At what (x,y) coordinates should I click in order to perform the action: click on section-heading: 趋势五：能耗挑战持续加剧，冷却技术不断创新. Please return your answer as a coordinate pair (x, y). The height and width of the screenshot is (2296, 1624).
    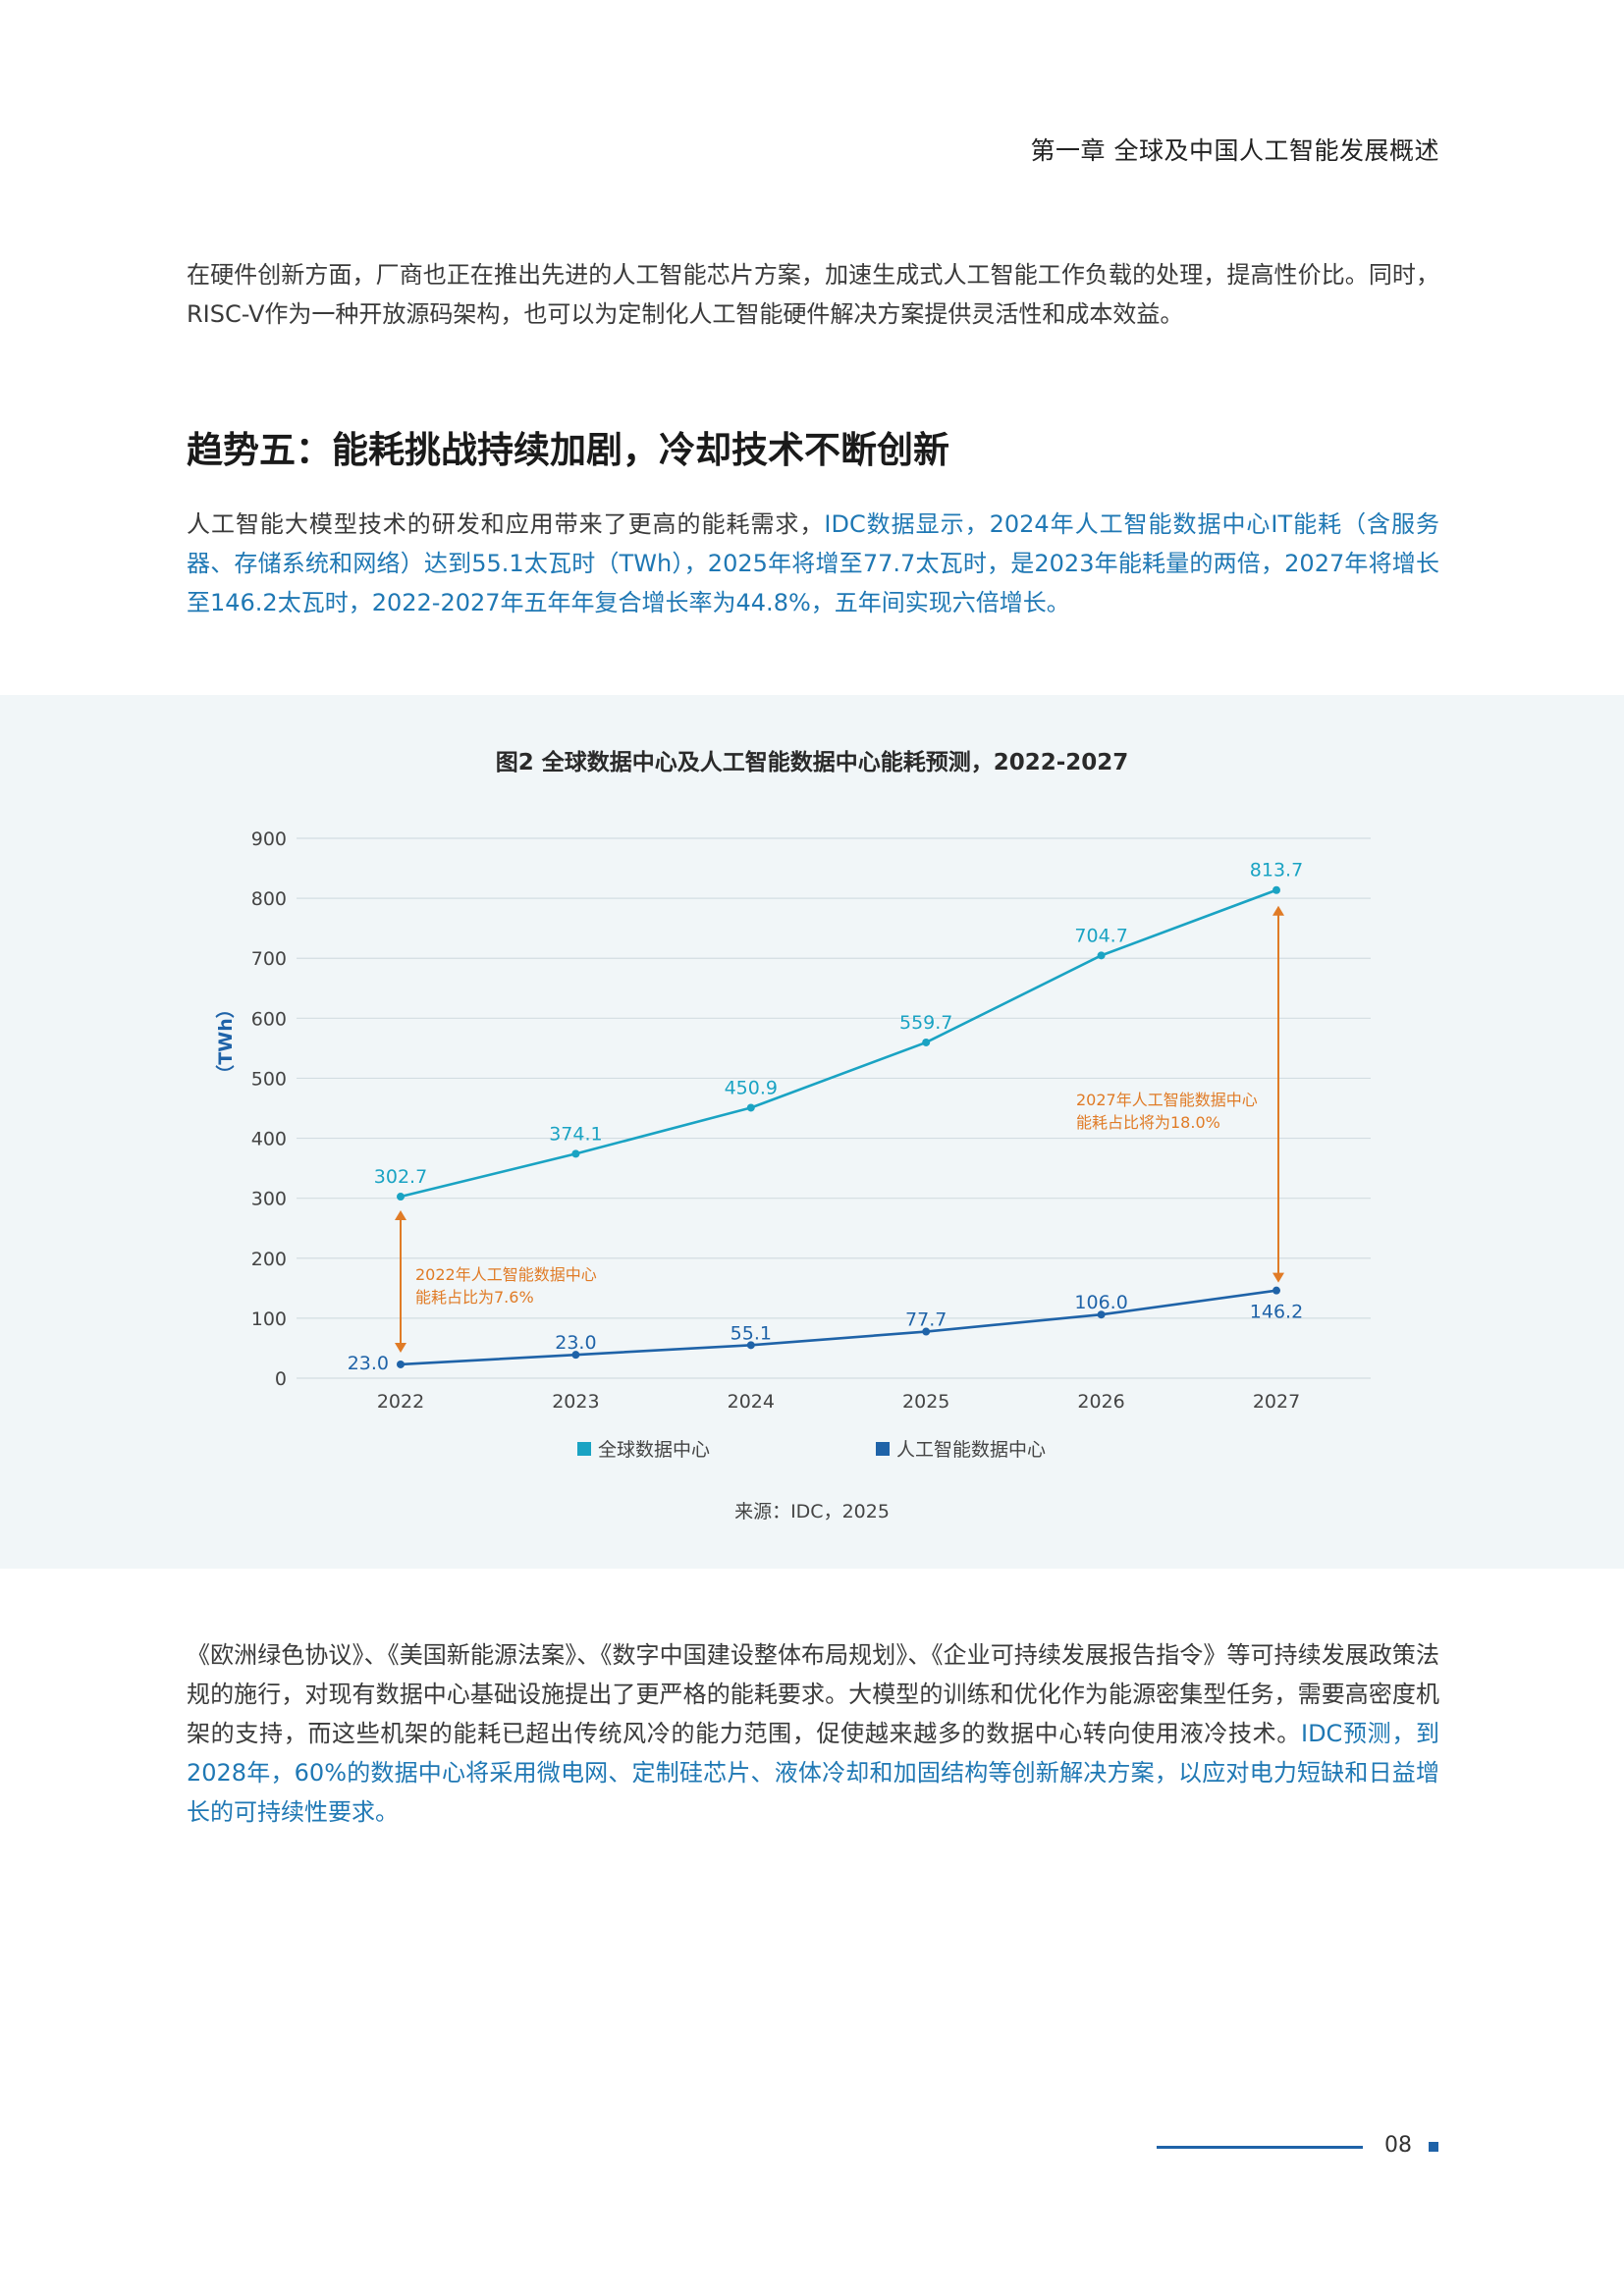
    Looking at the image, I should click on (568, 450).